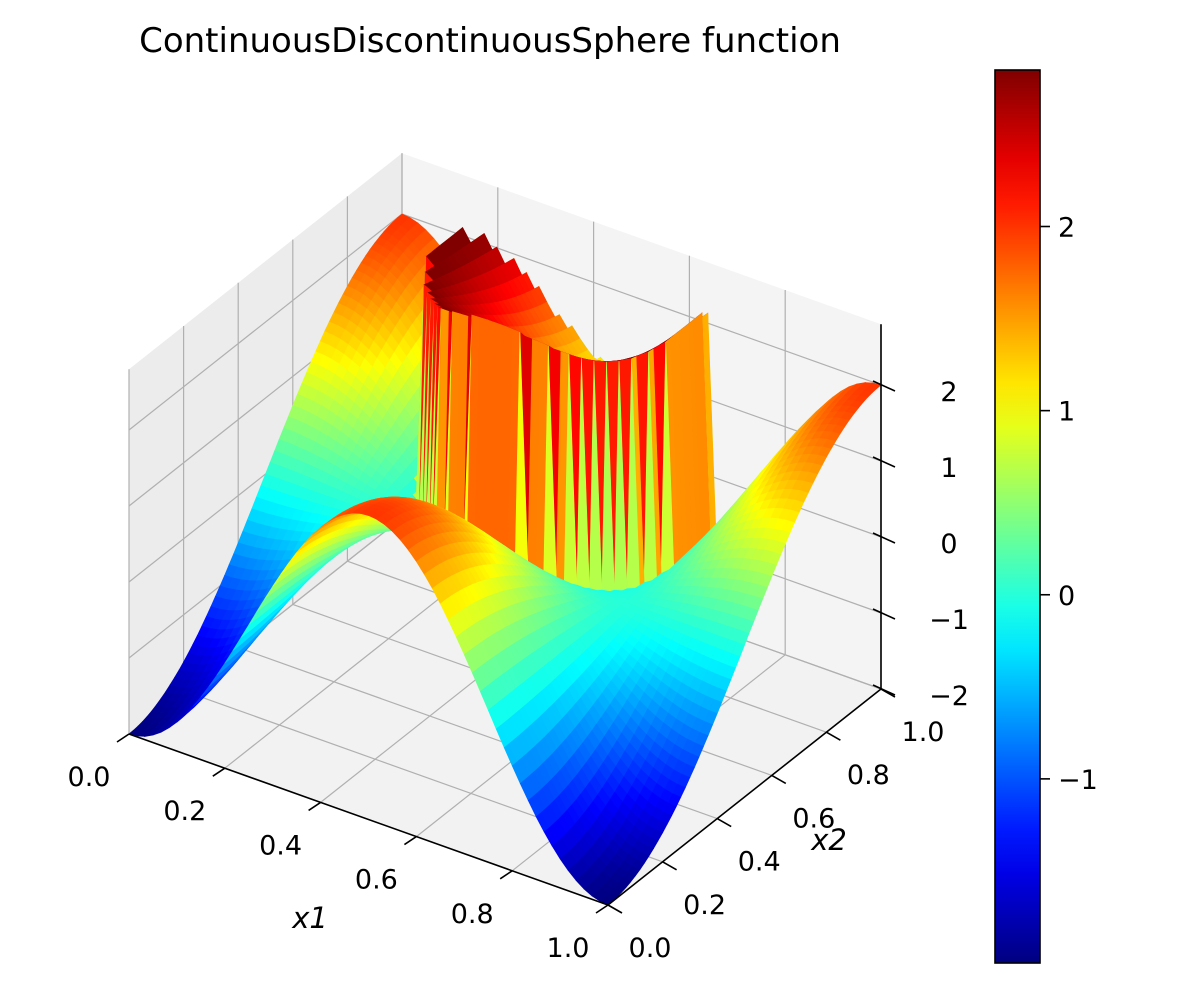  I want to click on y-tick-label: 0.0, so click(650, 948).